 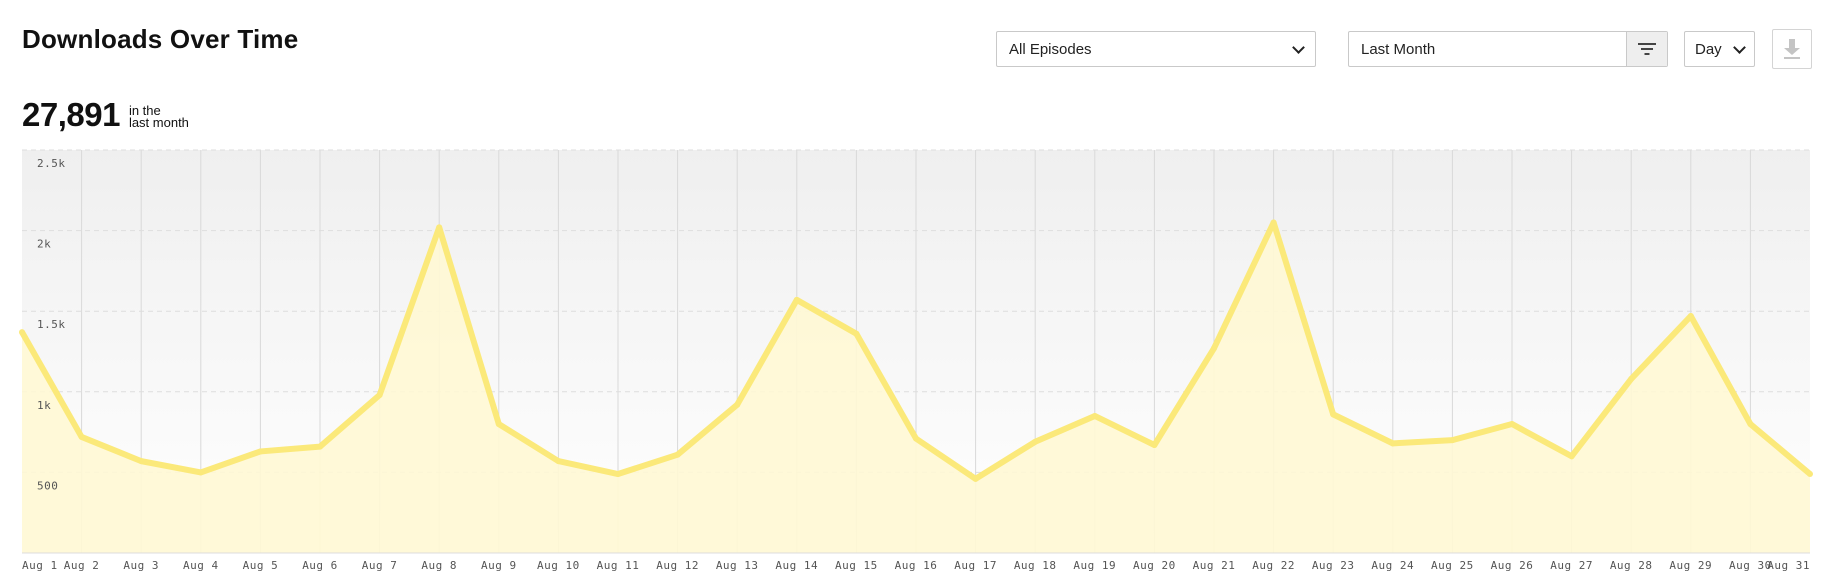 What do you see at coordinates (1571, 565) in the screenshot?
I see `x-tick-label: Aug 27` at bounding box center [1571, 565].